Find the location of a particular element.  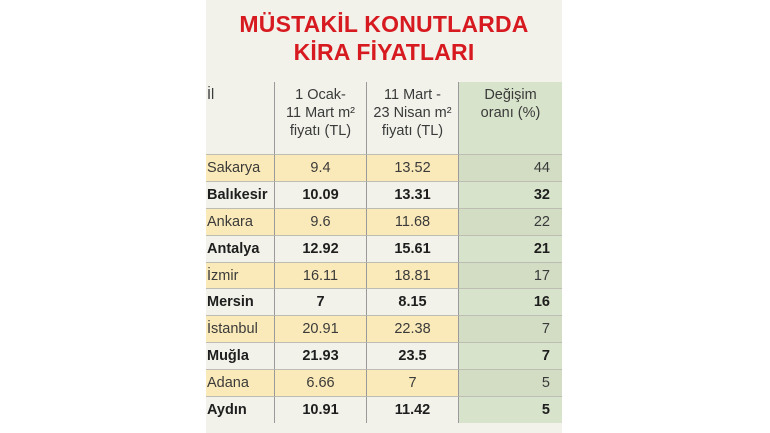

province-cell: Aydın is located at coordinates (240, 409).